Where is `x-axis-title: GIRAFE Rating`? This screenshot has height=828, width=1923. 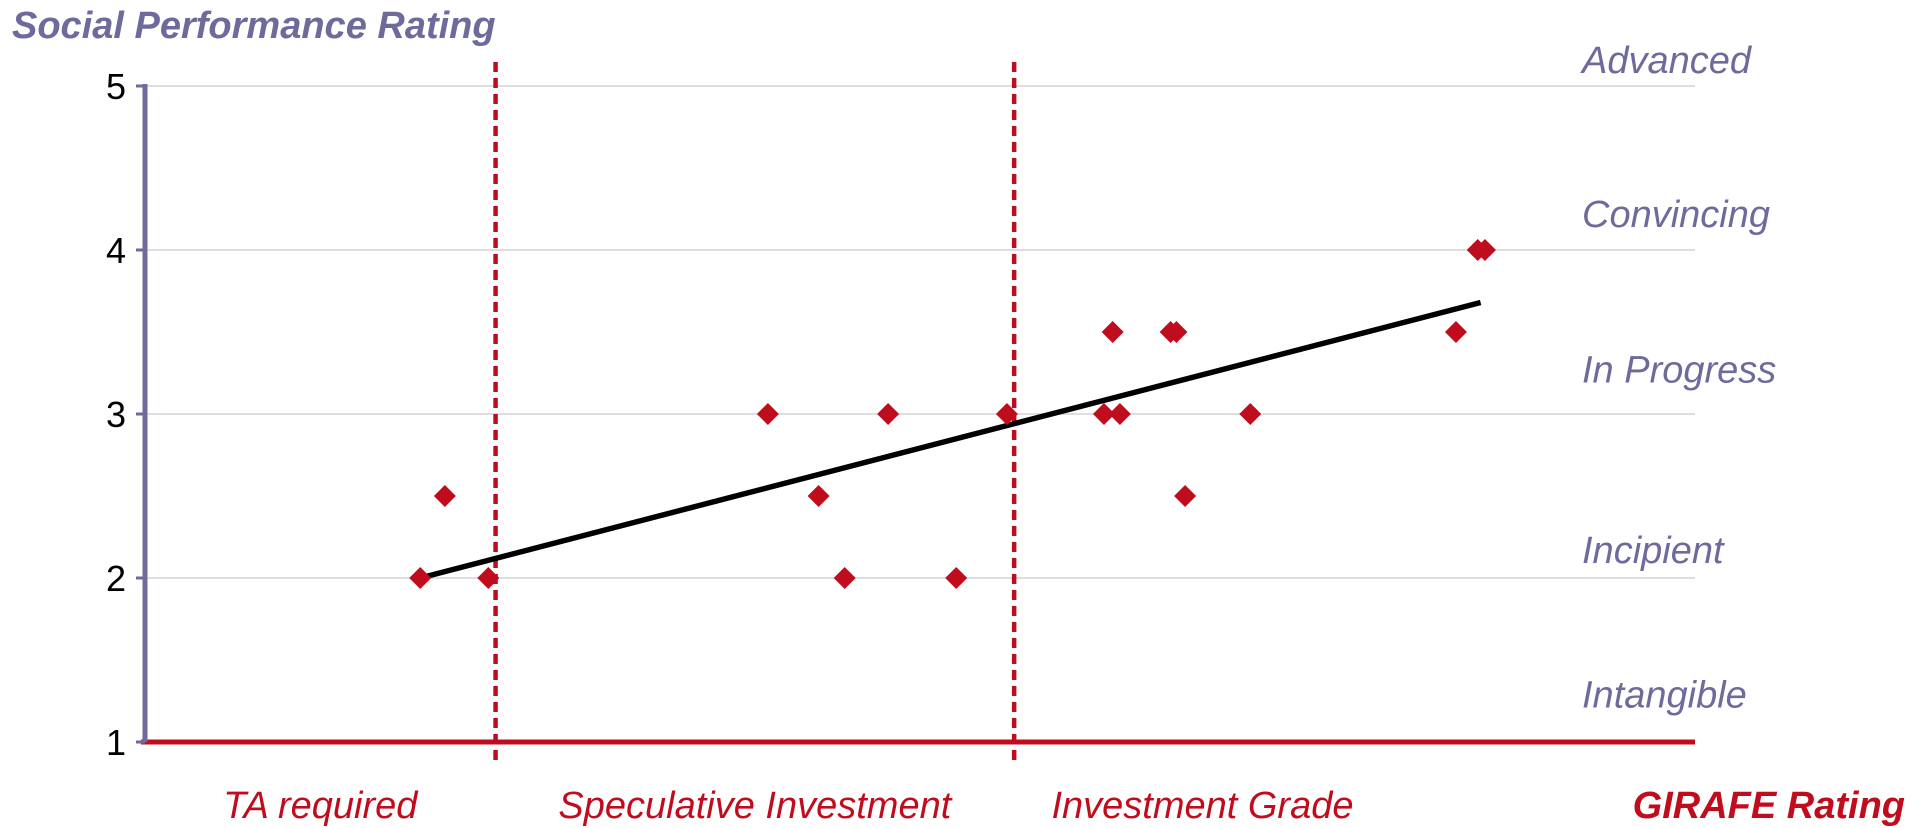
x-axis-title: GIRAFE Rating is located at coordinates (1769, 806).